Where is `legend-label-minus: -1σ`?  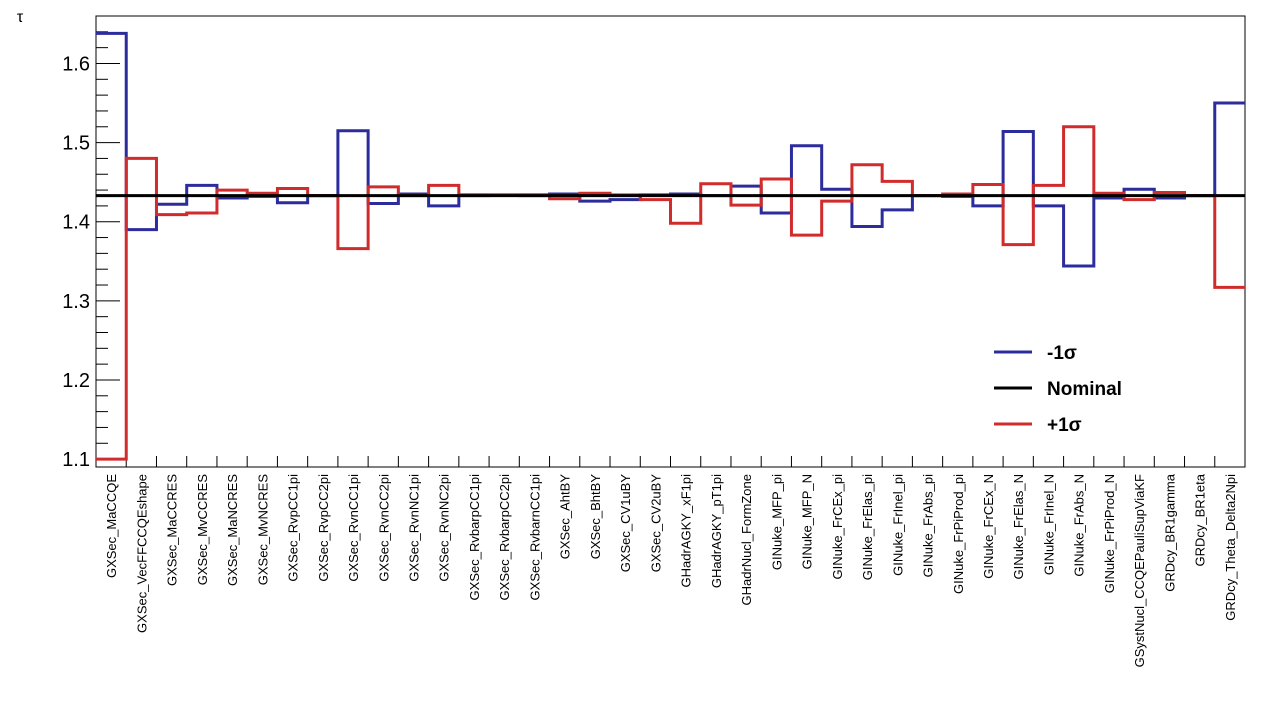 legend-label-minus: -1σ is located at coordinates (1062, 353).